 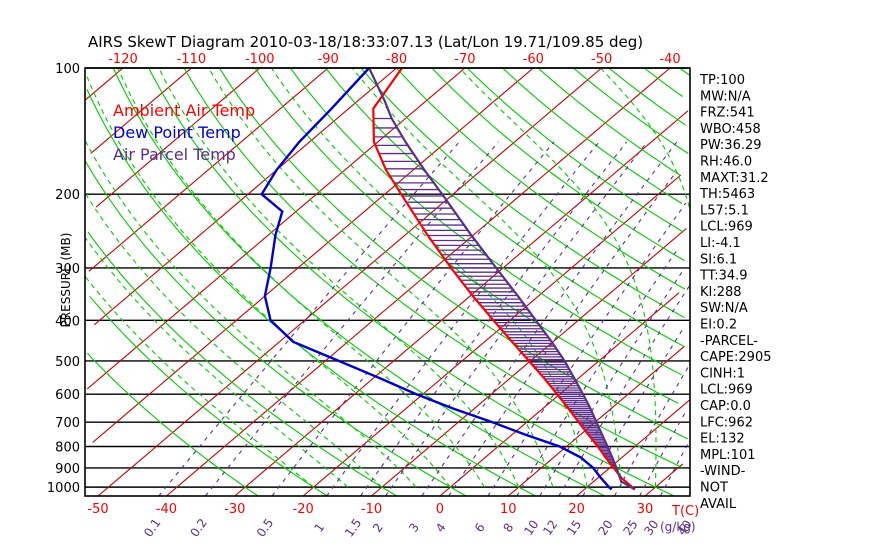 I want to click on bottom-temp-tick--20: -20, so click(x=303, y=509).